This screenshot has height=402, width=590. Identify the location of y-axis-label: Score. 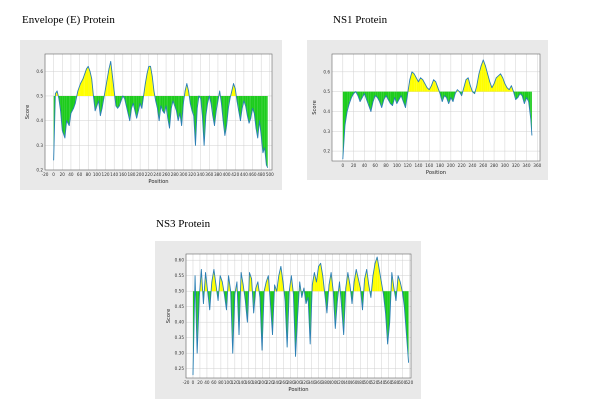
(315, 107).